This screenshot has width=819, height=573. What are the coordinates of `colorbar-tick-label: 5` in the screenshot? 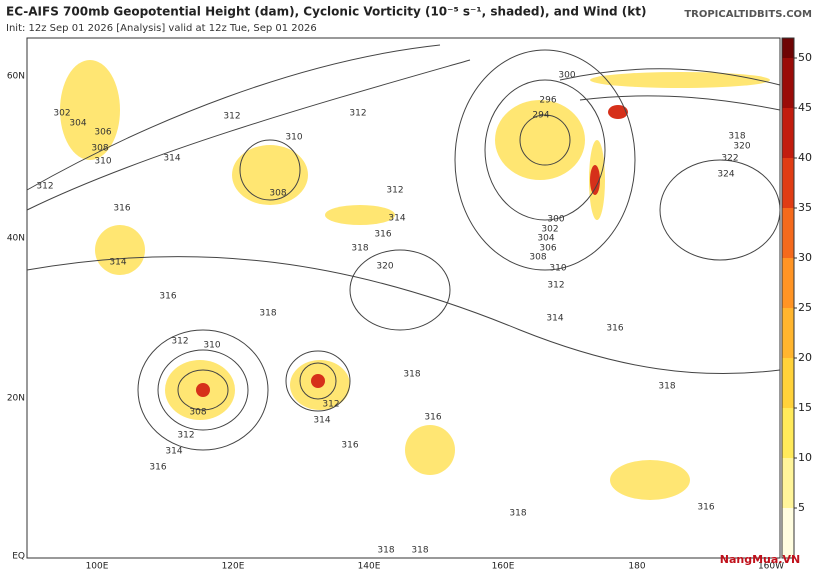 It's located at (801, 507).